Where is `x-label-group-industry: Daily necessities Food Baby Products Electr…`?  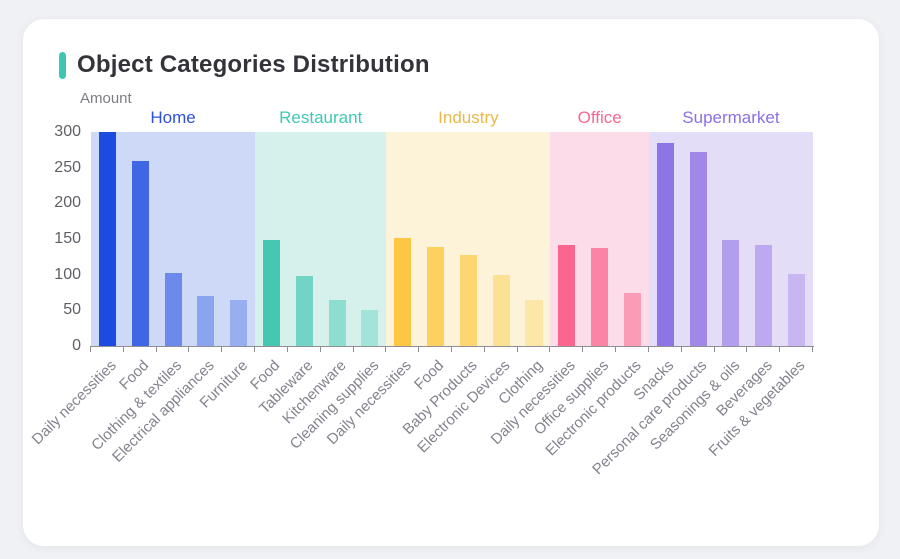
x-label-group-industry: Daily necessities Food Baby Products Electr… is located at coordinates (437, 437).